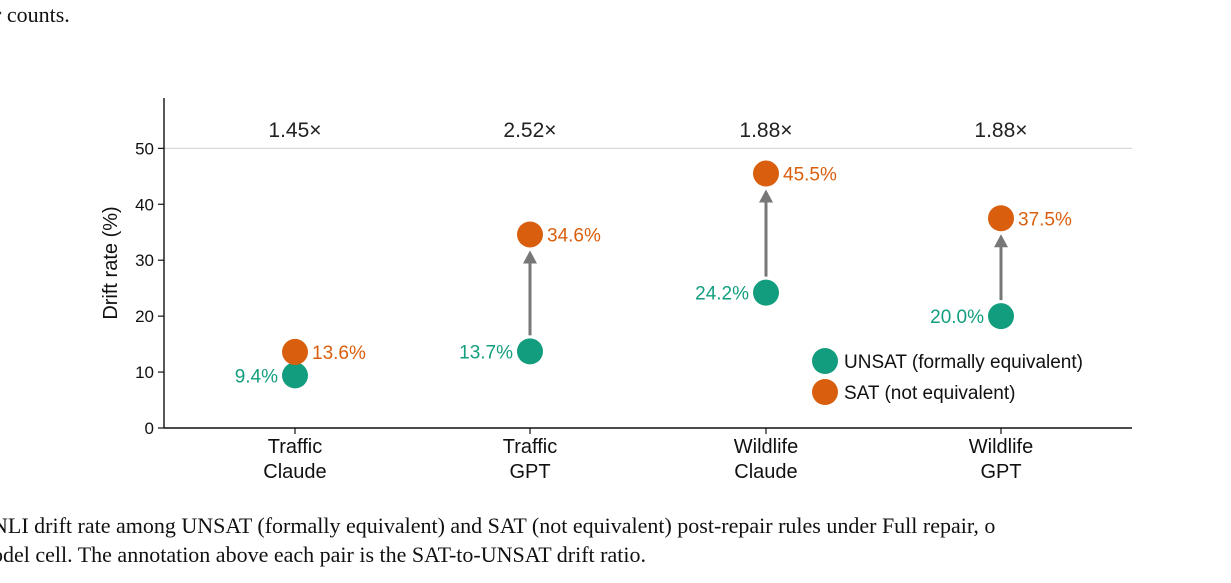 This screenshot has width=1231, height=583. What do you see at coordinates (144, 316) in the screenshot?
I see `y-tick-label: 20` at bounding box center [144, 316].